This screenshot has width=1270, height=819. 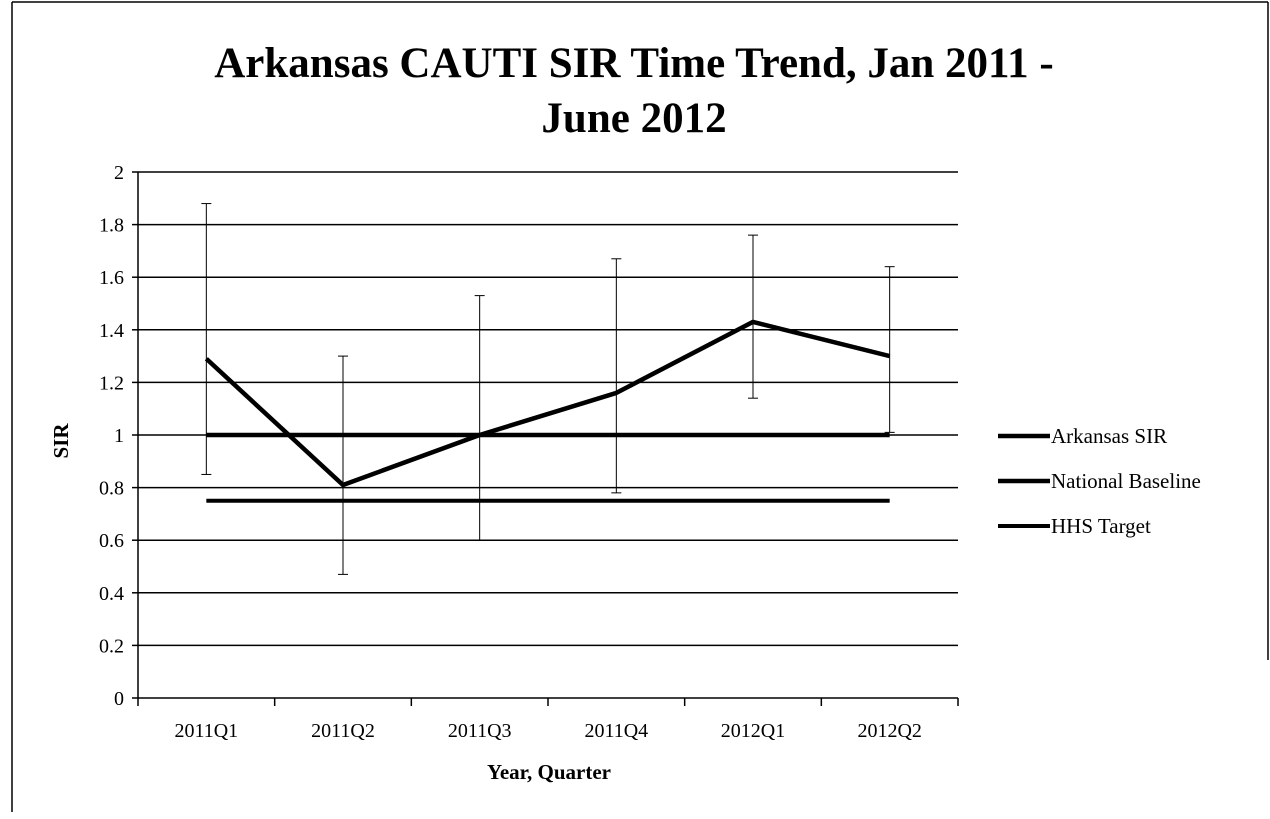 What do you see at coordinates (206, 731) in the screenshot?
I see `x-tick-label: 2011Q1` at bounding box center [206, 731].